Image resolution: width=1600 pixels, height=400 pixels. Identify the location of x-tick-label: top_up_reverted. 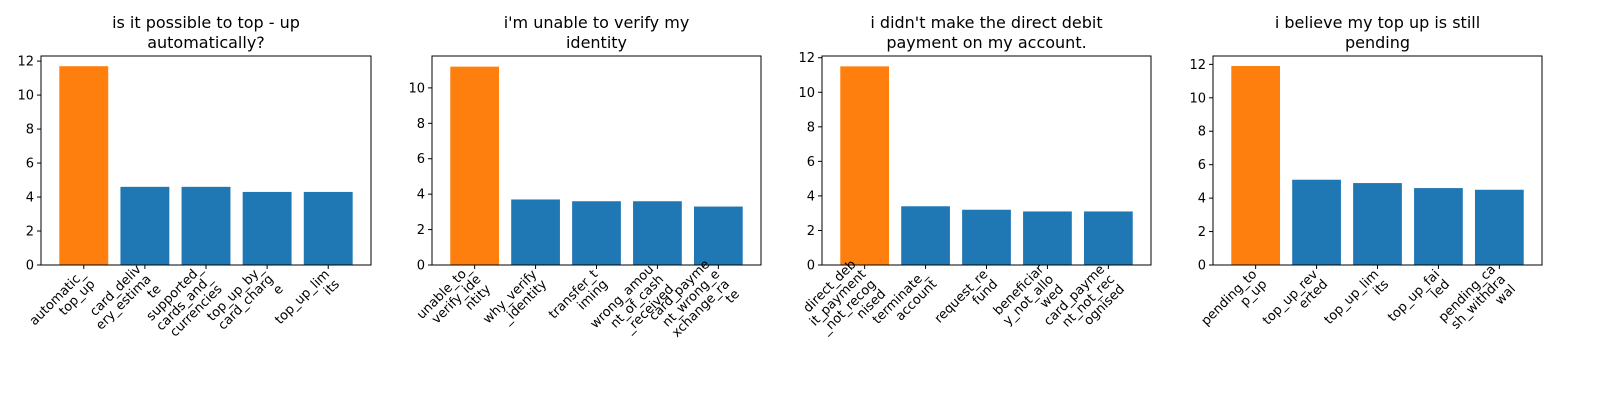
(1295, 302).